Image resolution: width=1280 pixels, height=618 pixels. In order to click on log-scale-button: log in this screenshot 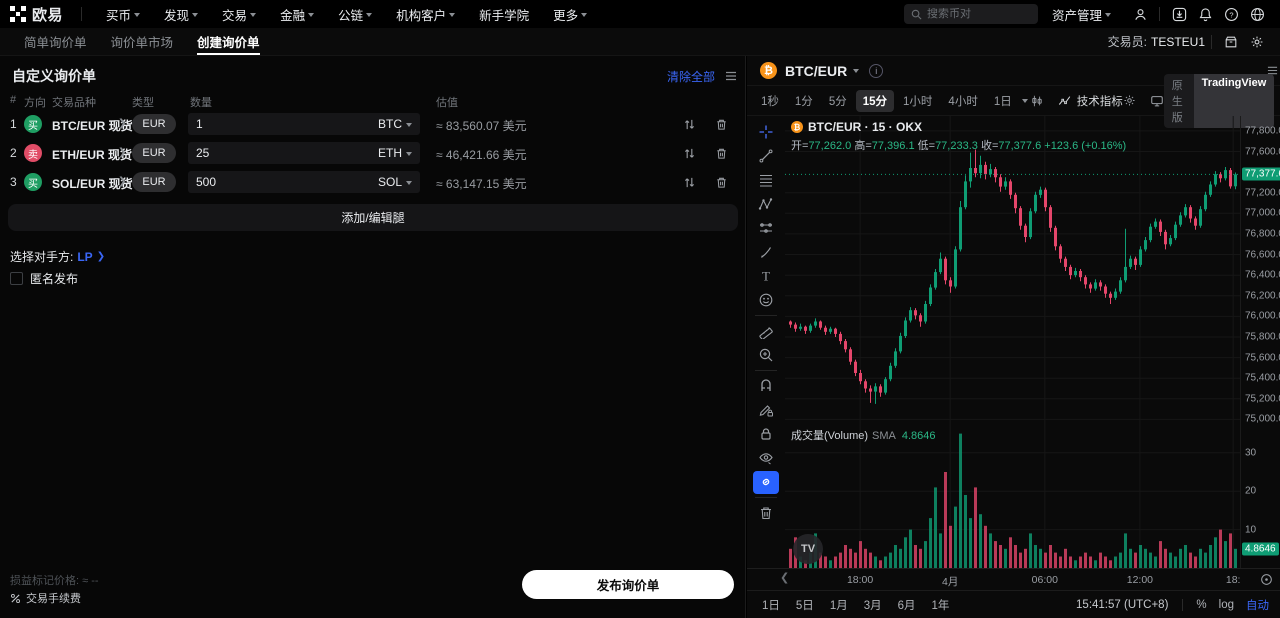, I will do `click(1226, 604)`.